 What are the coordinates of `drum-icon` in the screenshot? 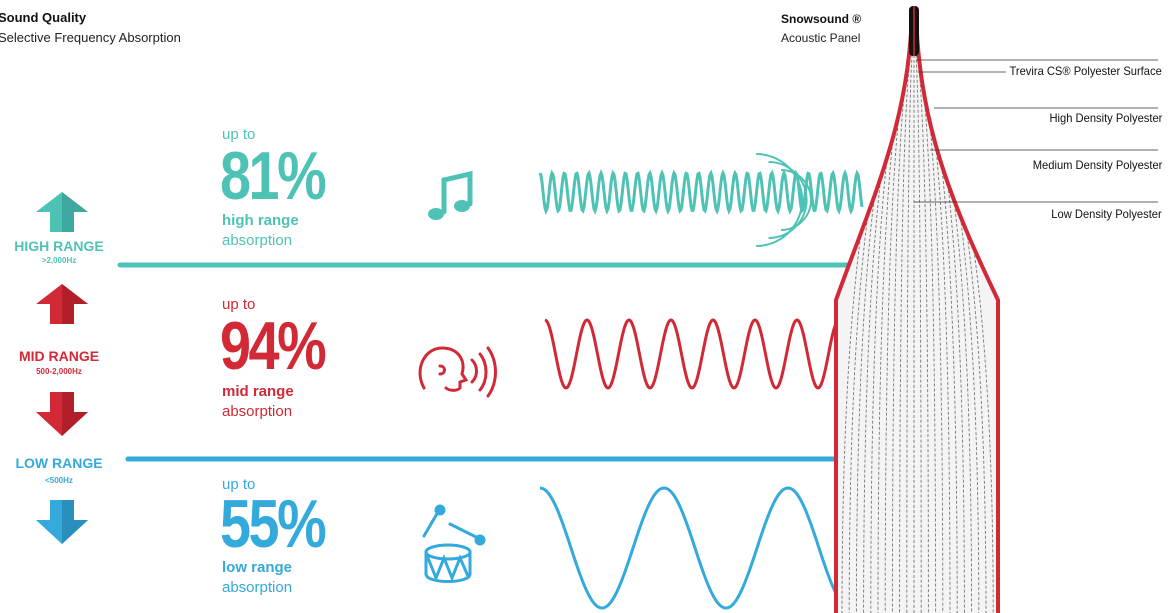 It's located at (454, 543).